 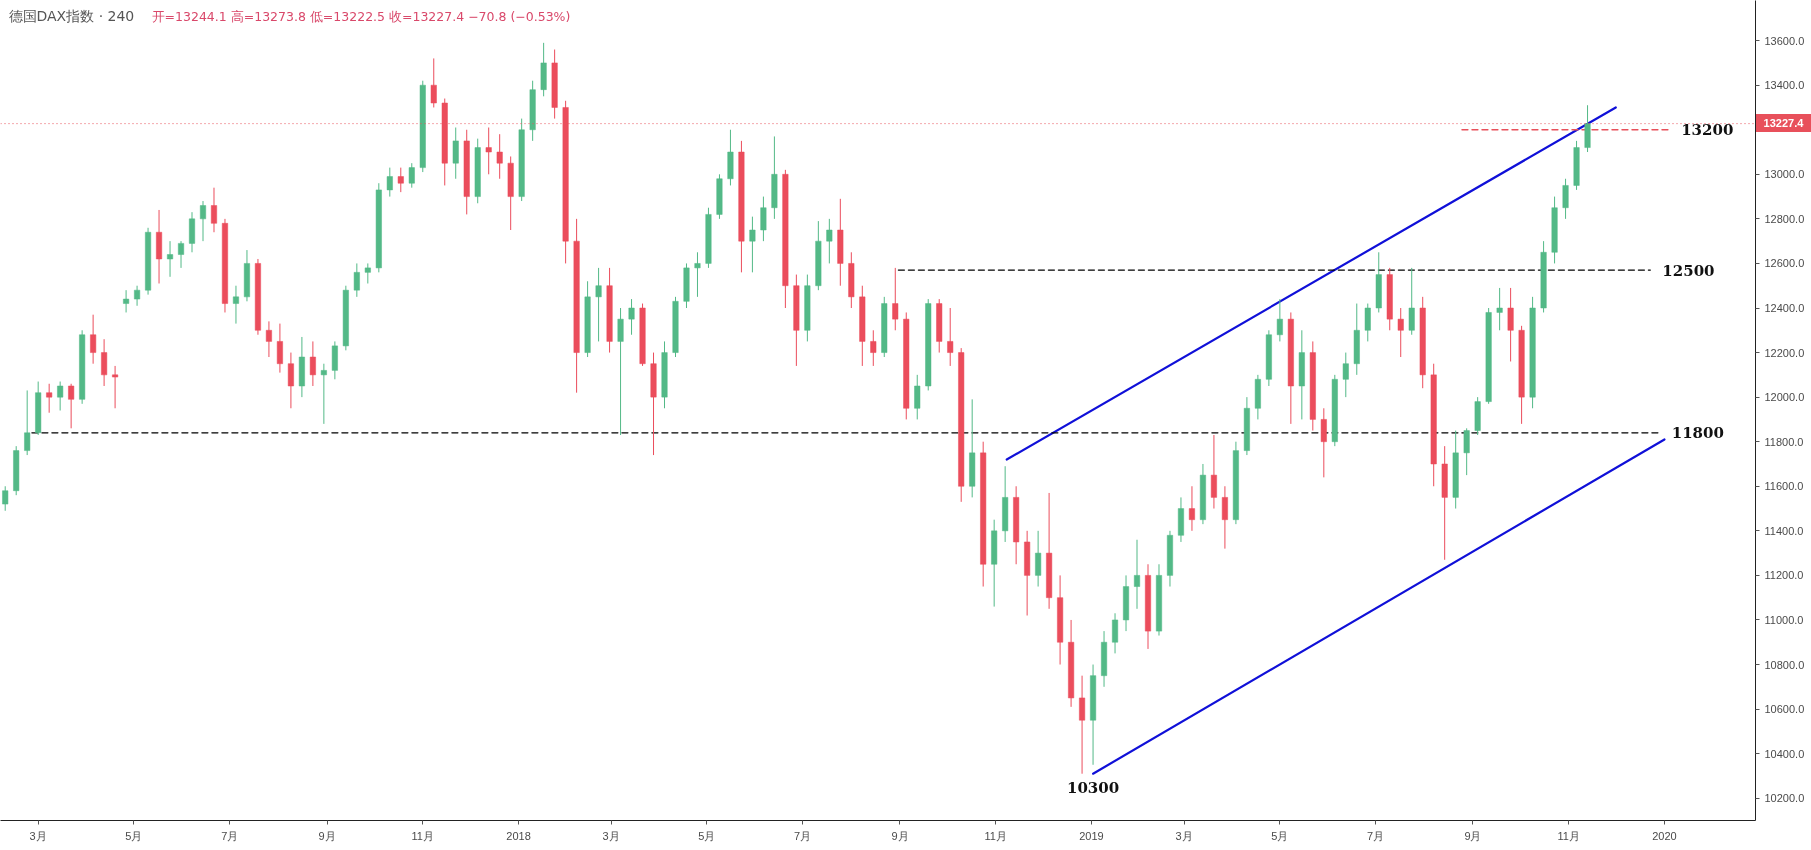 What do you see at coordinates (1784, 798) in the screenshot?
I see `y-tick-label: 10200.0` at bounding box center [1784, 798].